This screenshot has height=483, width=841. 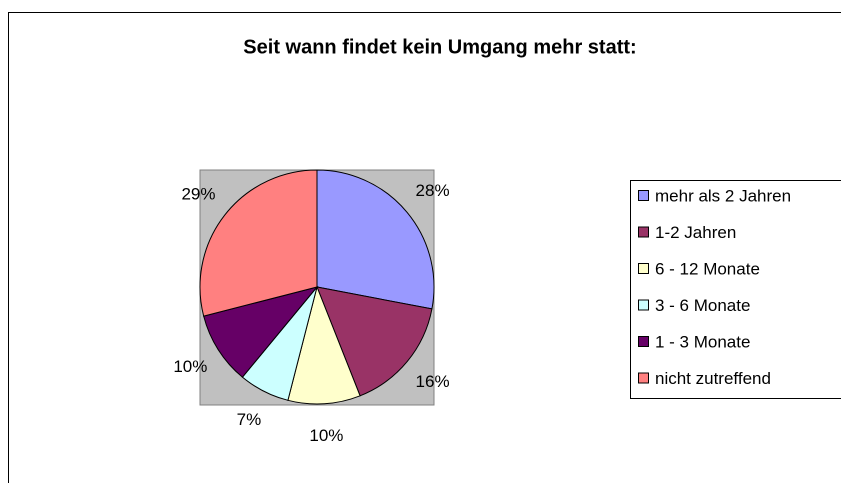 What do you see at coordinates (702, 305) in the screenshot?
I see `legend-label: 3 - 6 Monate` at bounding box center [702, 305].